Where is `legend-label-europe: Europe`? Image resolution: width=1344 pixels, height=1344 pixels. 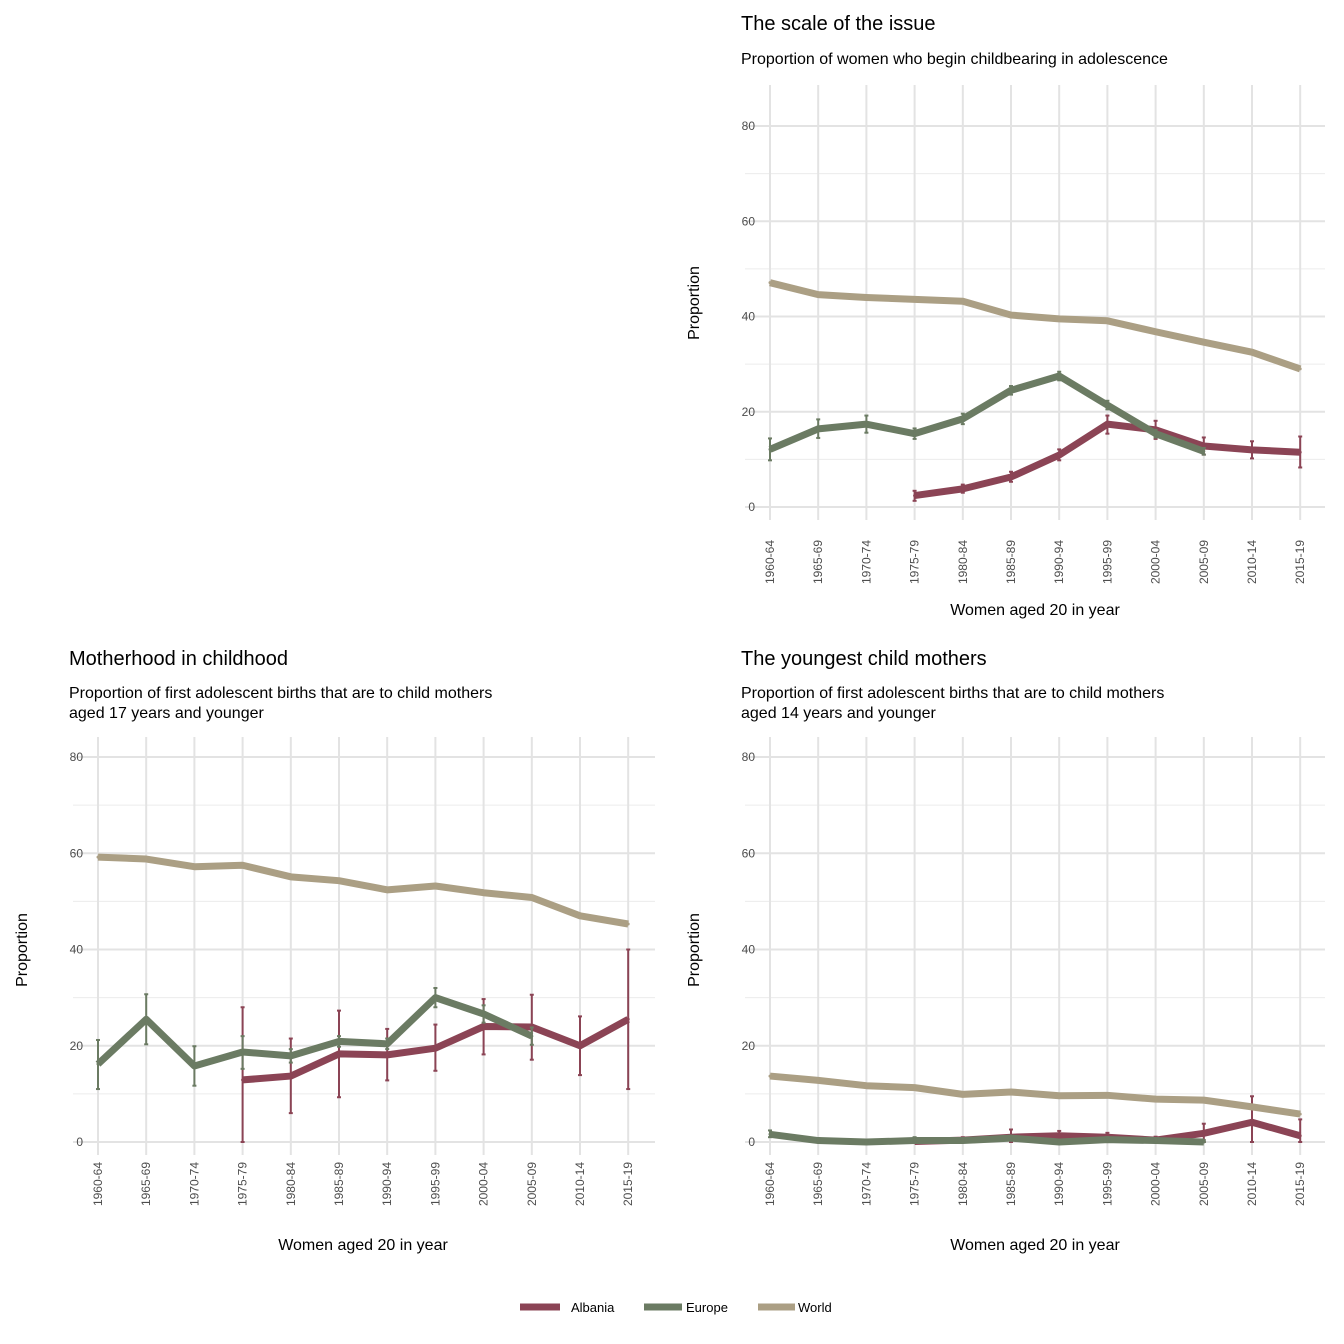 legend-label-europe: Europe is located at coordinates (707, 1307).